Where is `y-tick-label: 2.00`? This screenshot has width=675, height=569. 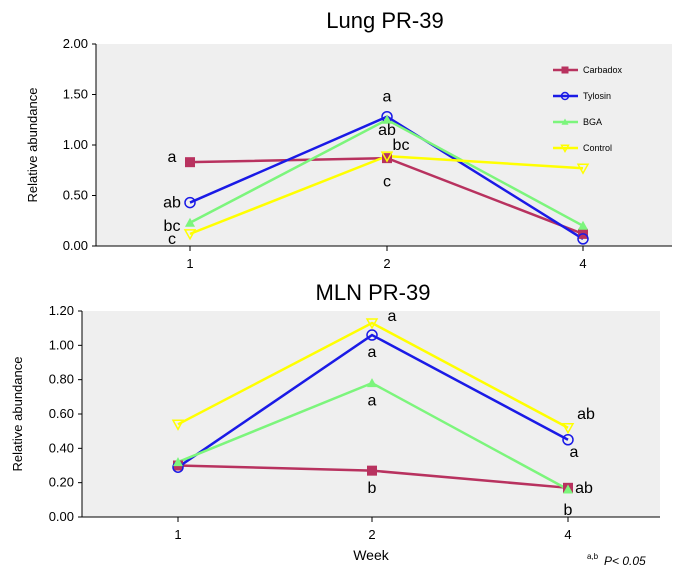 y-tick-label: 2.00 is located at coordinates (75, 43).